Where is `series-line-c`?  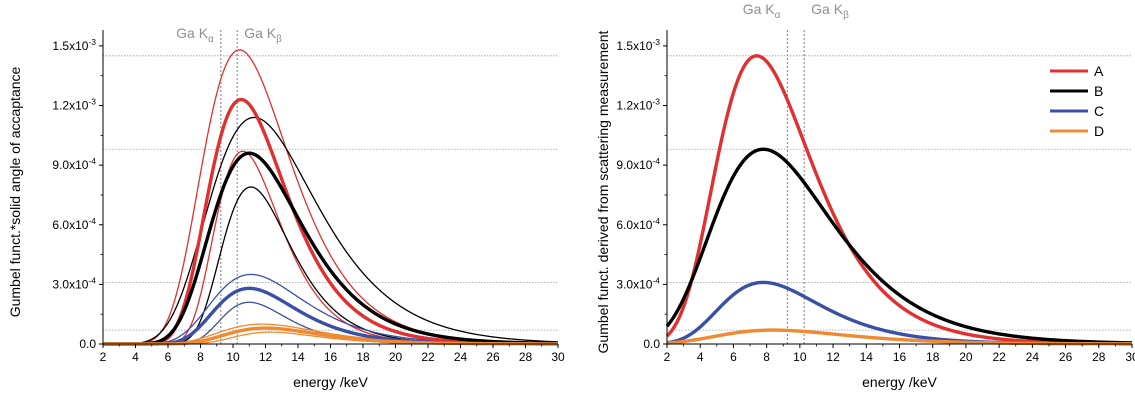 series-line-c is located at coordinates (899, 313).